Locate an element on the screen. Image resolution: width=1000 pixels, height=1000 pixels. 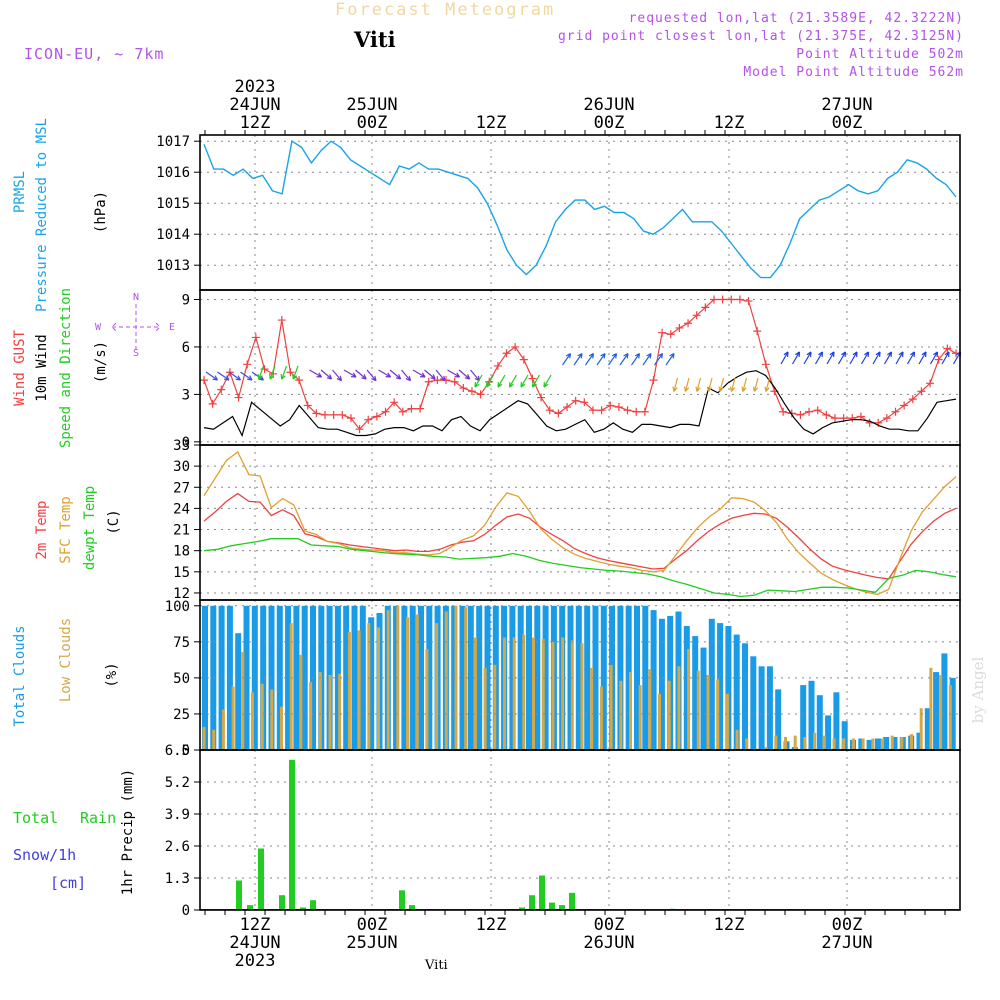
y-tick-label: 1.3 is located at coordinates (177, 879).